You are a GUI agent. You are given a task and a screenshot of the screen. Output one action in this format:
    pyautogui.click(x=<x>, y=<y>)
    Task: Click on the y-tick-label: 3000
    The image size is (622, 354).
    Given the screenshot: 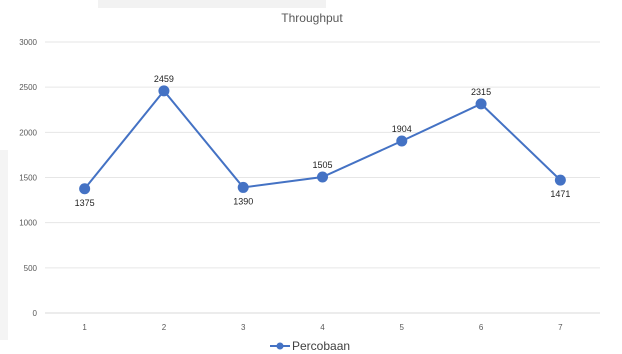 What is the action you would take?
    pyautogui.click(x=28, y=42)
    